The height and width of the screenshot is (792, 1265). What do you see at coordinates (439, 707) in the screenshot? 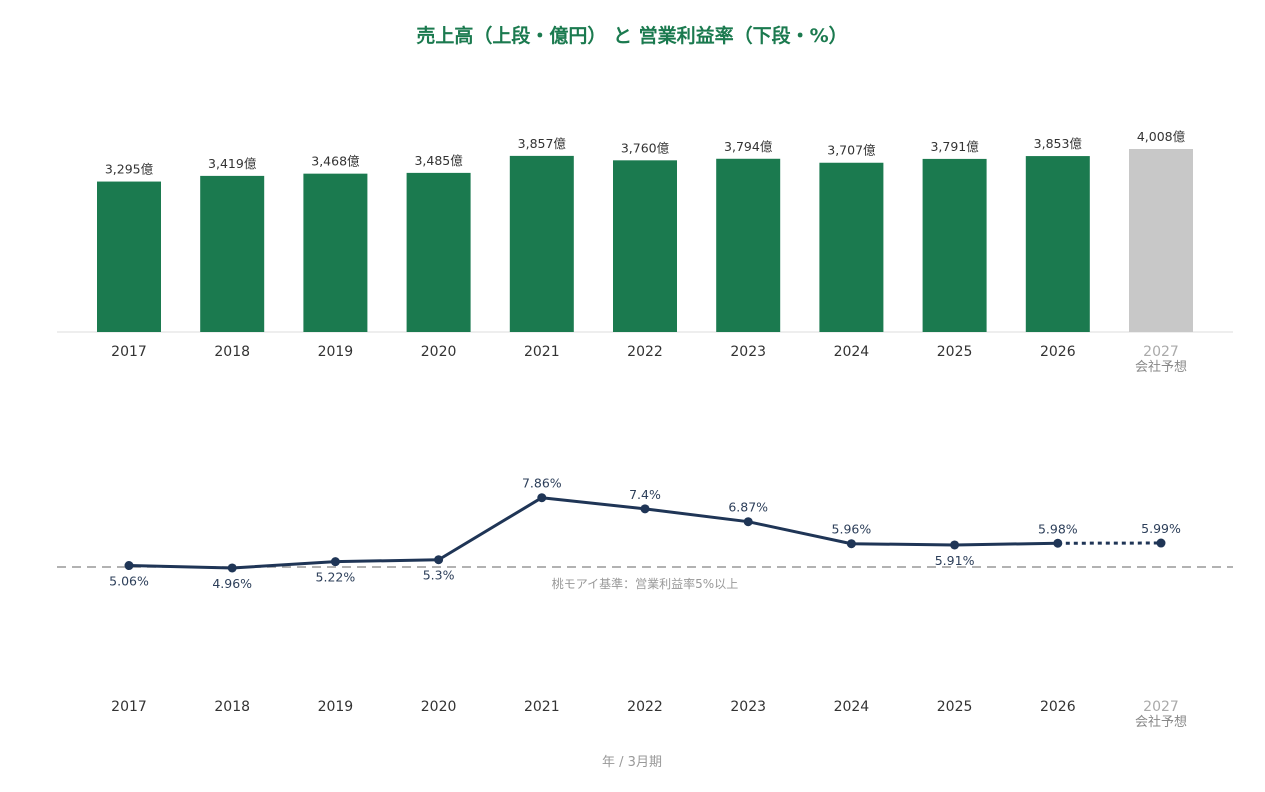
I see `margin-x-tick-label: 2020` at bounding box center [439, 707].